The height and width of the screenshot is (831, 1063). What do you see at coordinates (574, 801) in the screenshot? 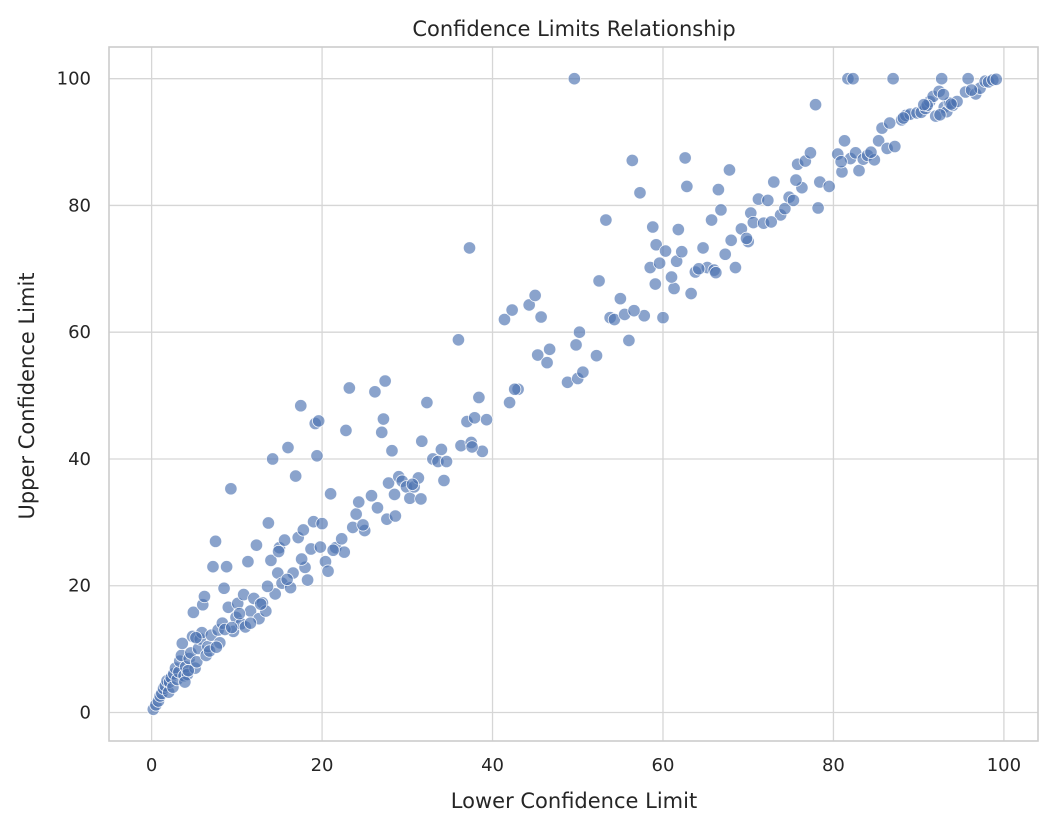
I see `x-axis-label: Lower Confidence Limit` at bounding box center [574, 801].